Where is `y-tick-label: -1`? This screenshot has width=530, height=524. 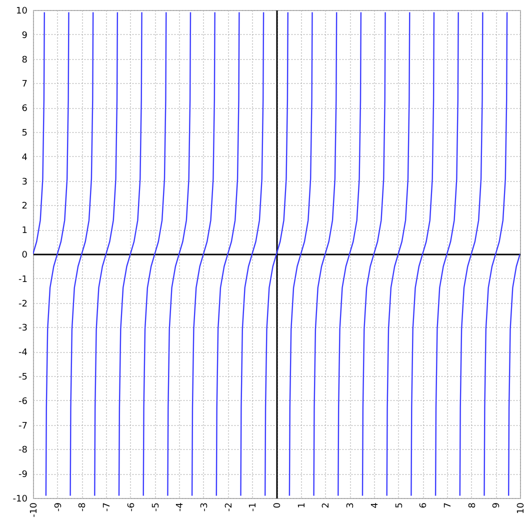 y-tick-label: -1 is located at coordinates (23, 279).